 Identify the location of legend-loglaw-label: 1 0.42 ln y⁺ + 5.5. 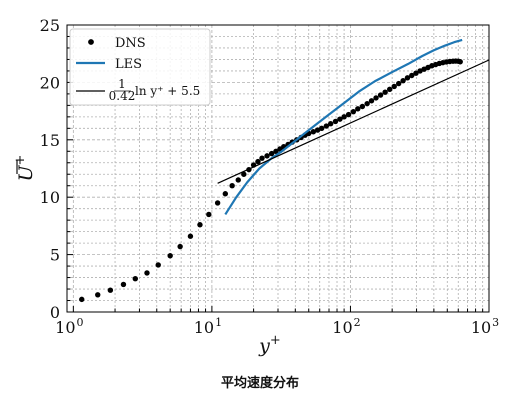
(155, 90).